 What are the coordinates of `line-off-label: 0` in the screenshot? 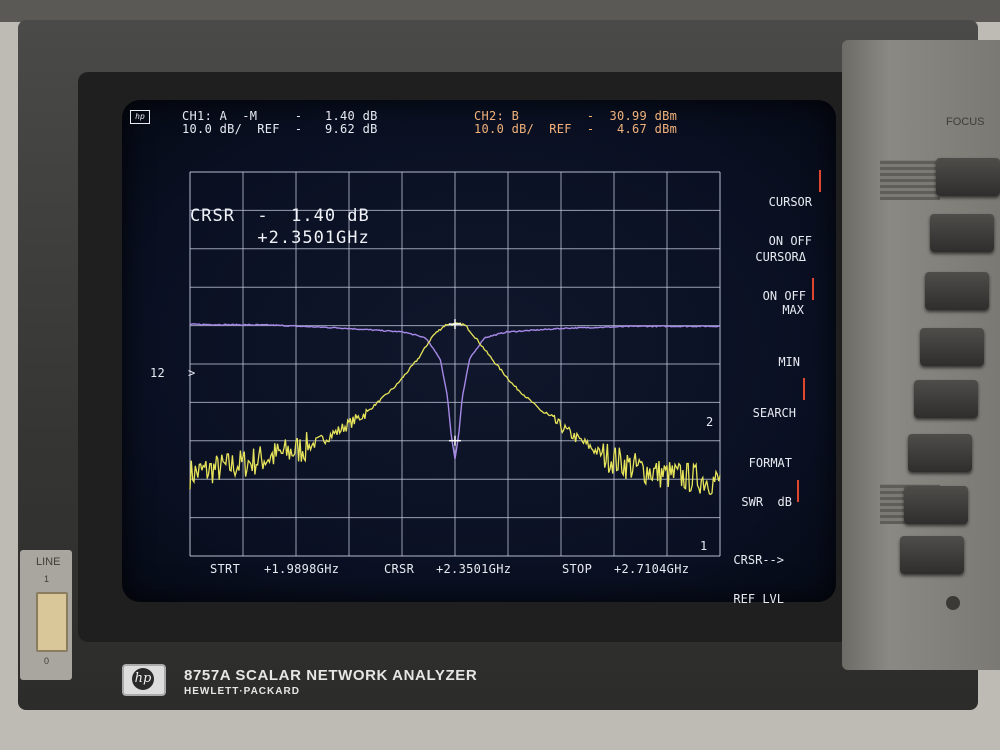 It's located at (47, 661).